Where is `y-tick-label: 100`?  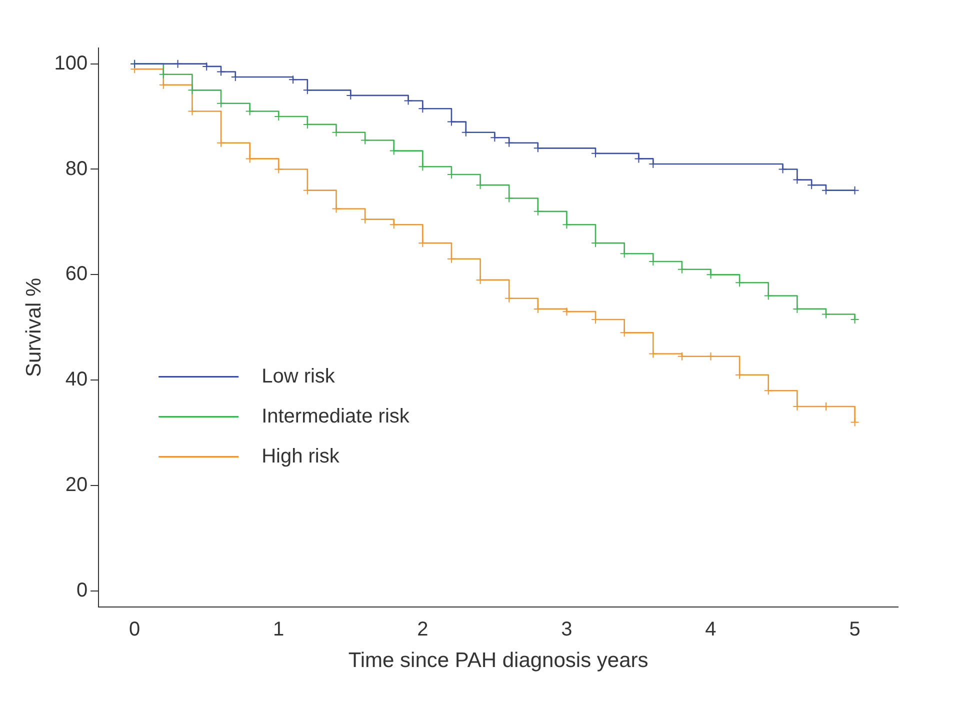
y-tick-label: 100 is located at coordinates (71, 63).